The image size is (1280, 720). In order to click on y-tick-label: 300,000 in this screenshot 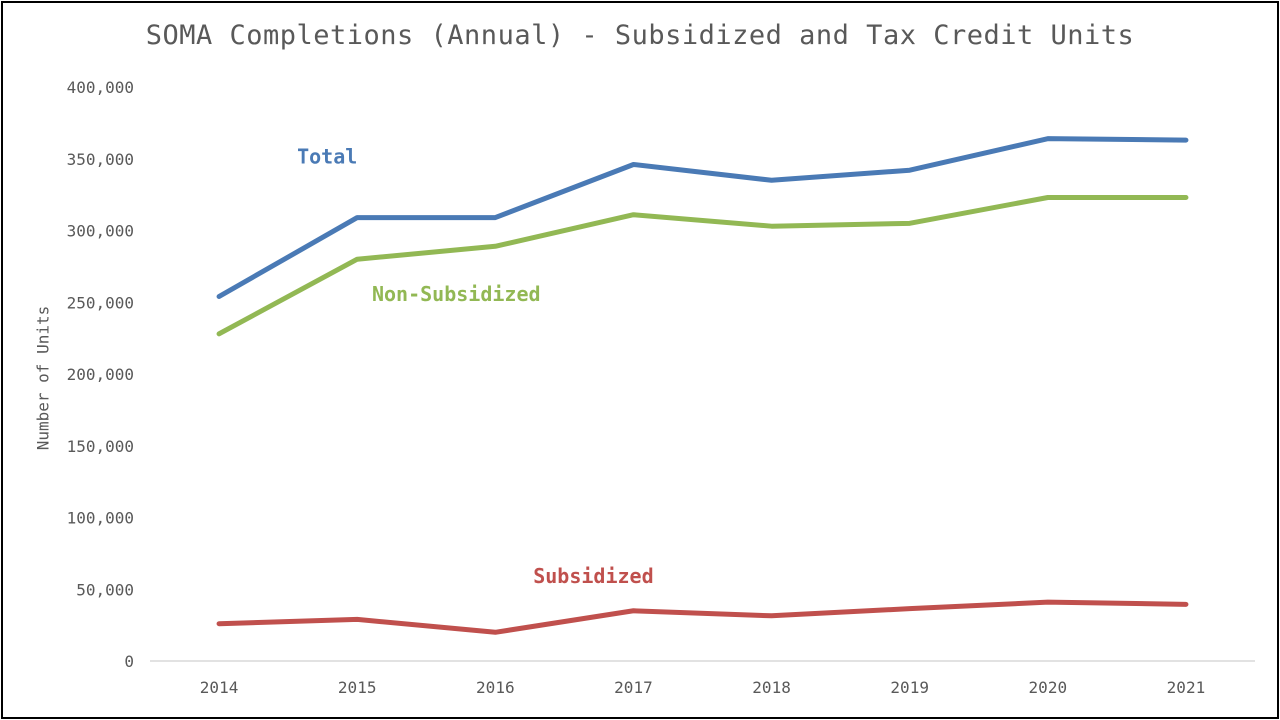, I will do `click(100, 231)`.